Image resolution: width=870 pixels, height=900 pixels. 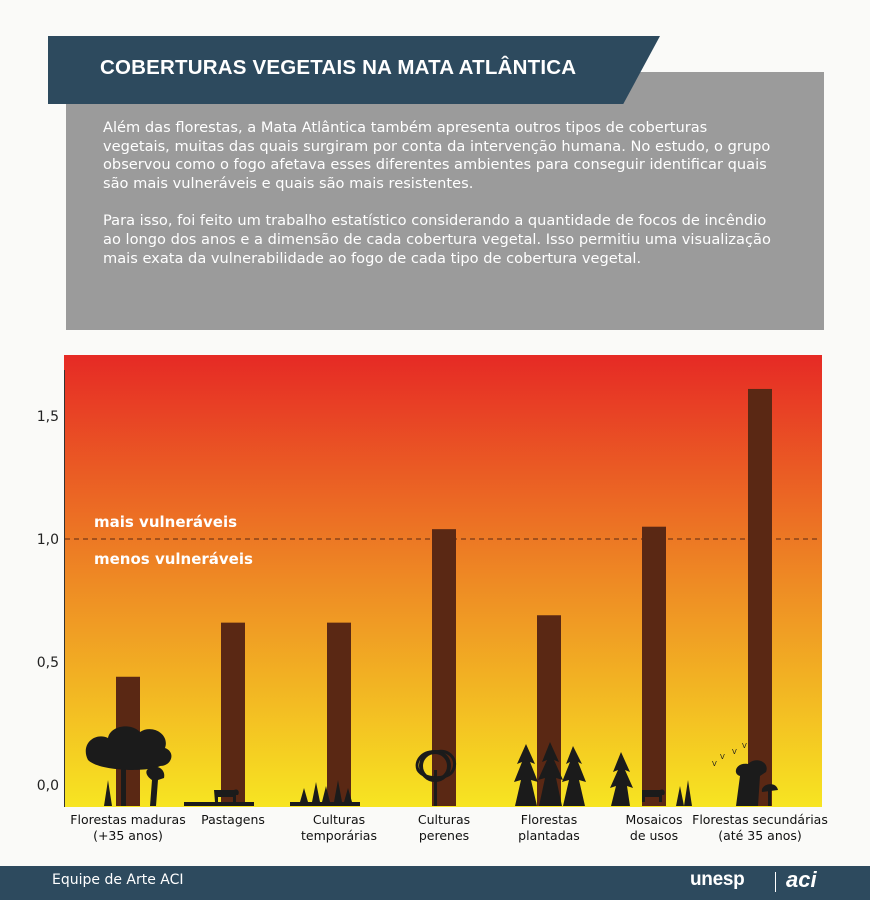 I want to click on footer-bar, so click(x=435, y=883).